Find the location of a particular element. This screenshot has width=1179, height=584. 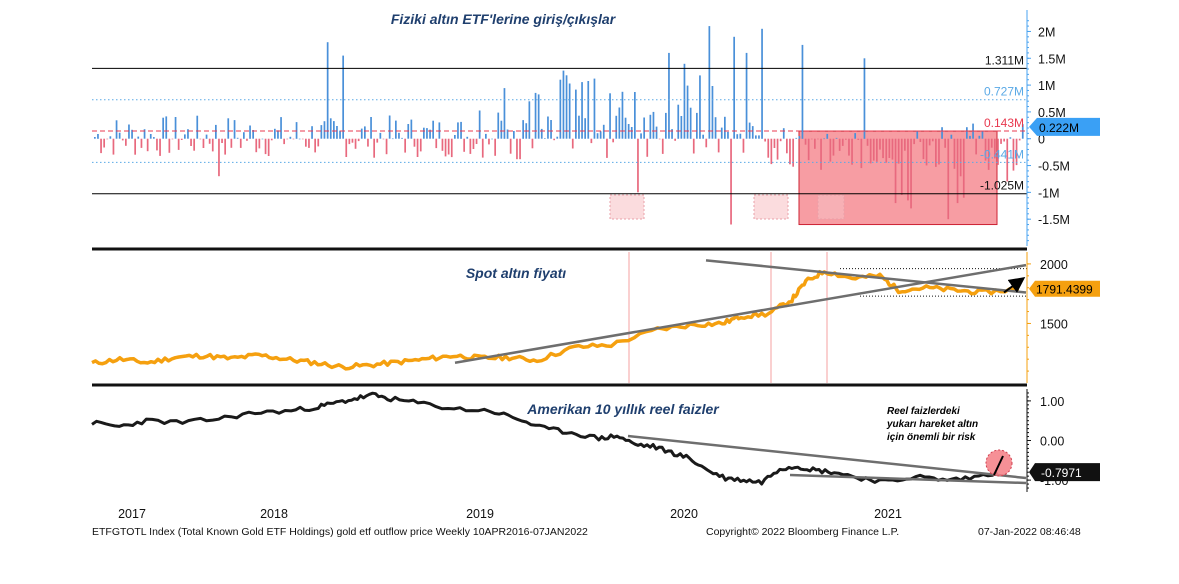

x-axis-year-label: 2019 is located at coordinates (480, 514).